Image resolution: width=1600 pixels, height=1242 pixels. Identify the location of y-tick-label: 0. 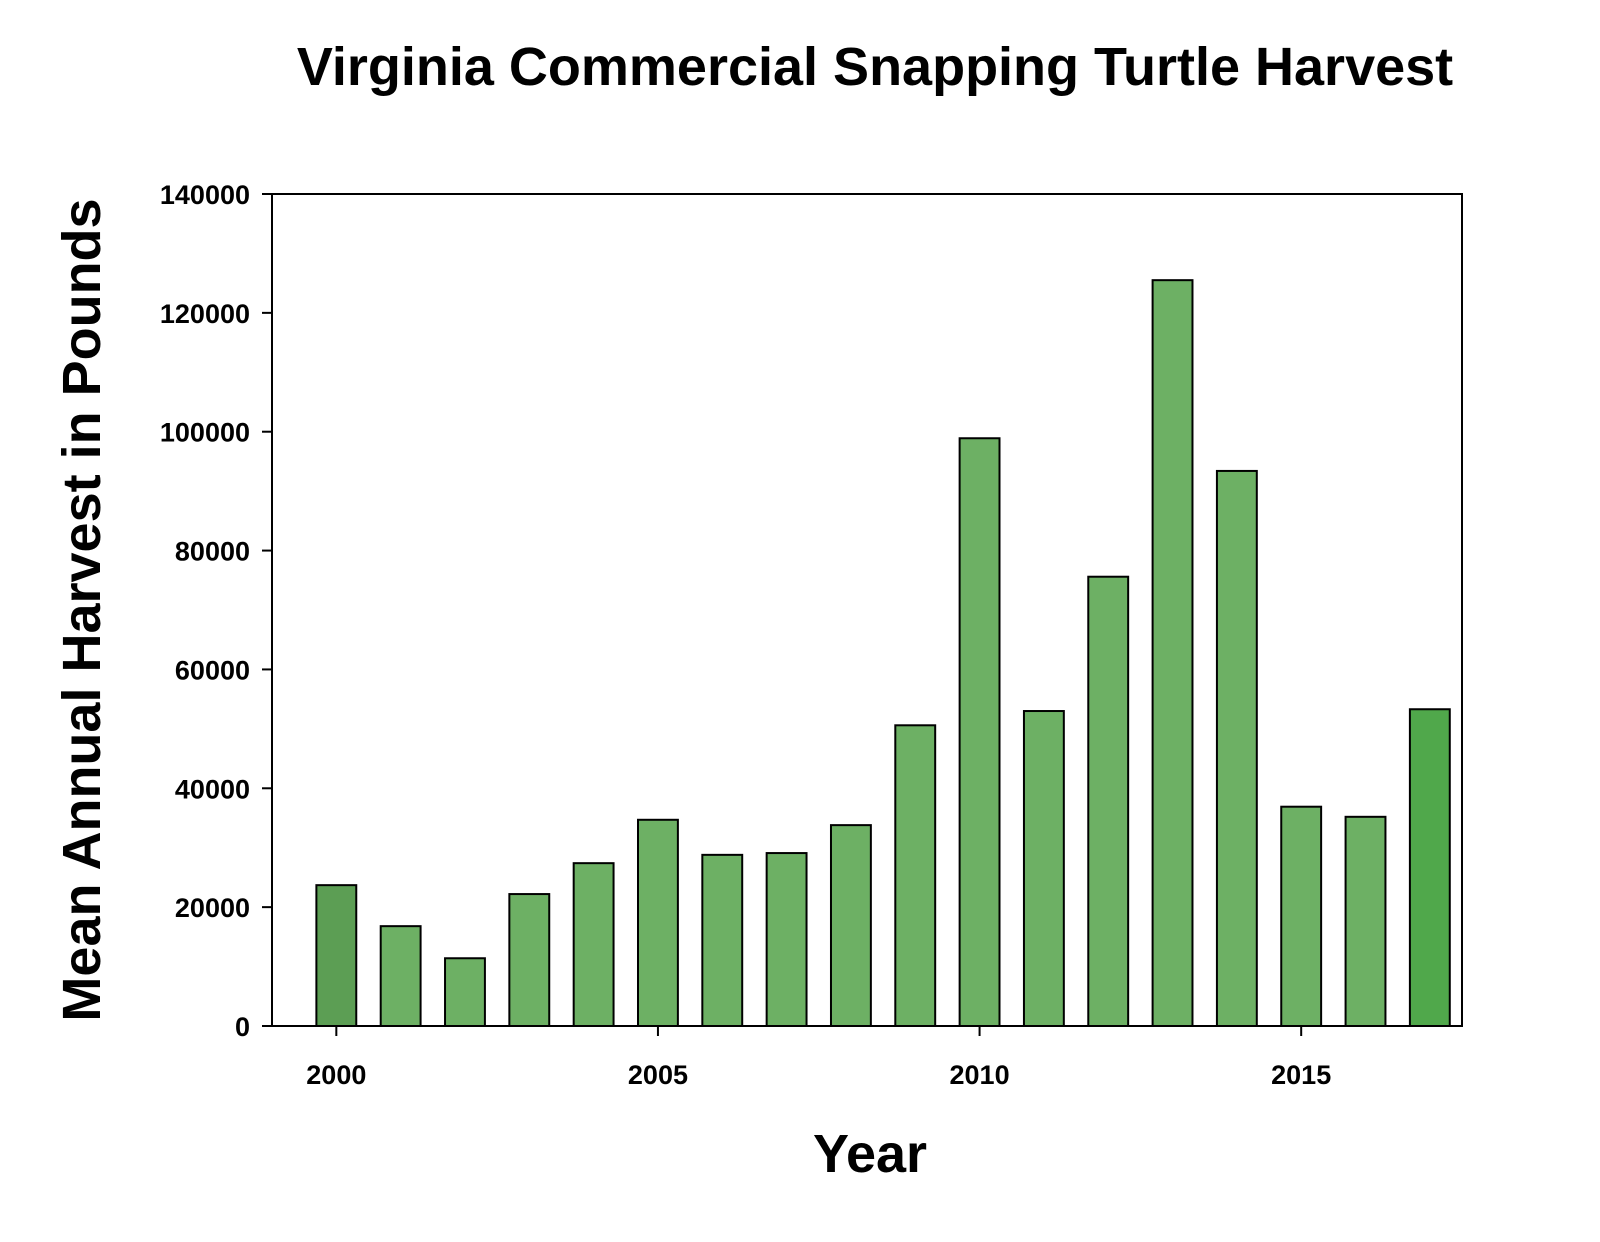
(242, 1027).